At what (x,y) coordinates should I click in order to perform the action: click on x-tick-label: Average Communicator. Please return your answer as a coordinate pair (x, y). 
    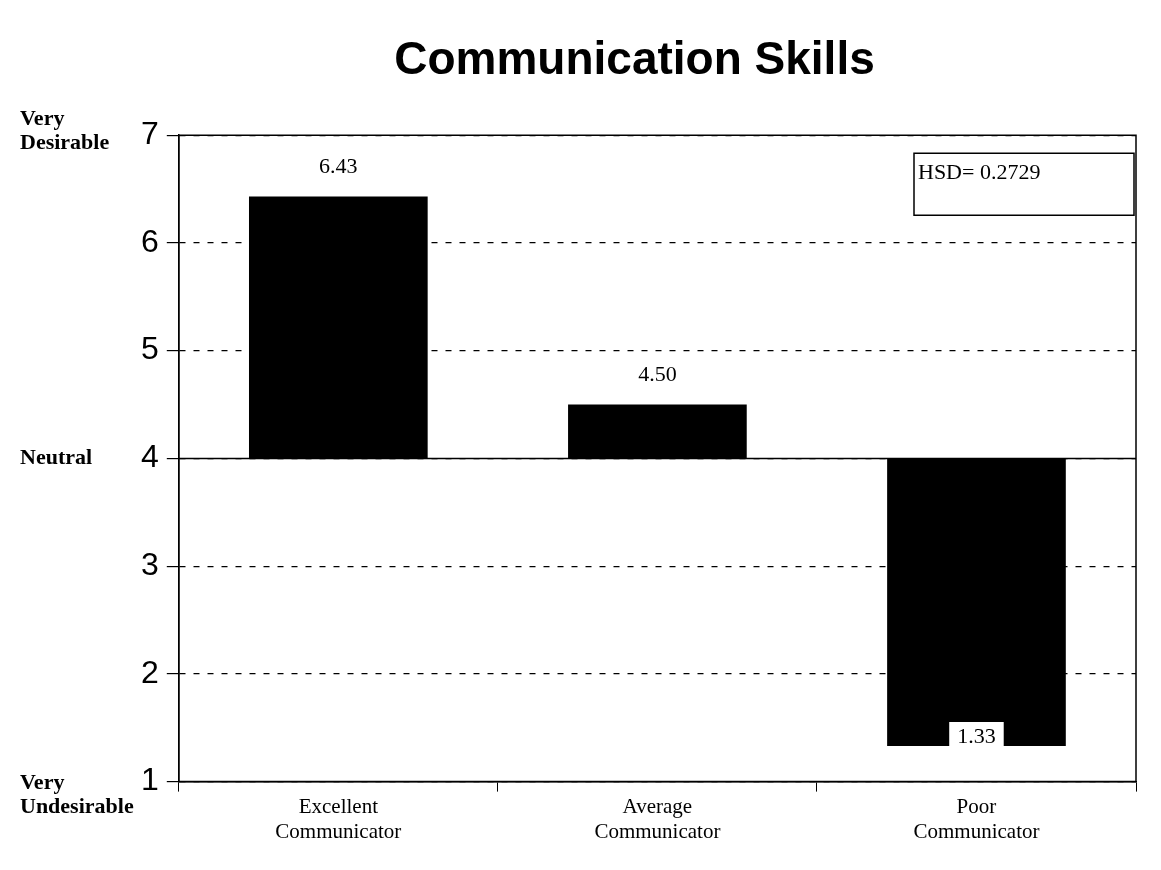
    Looking at the image, I should click on (657, 818).